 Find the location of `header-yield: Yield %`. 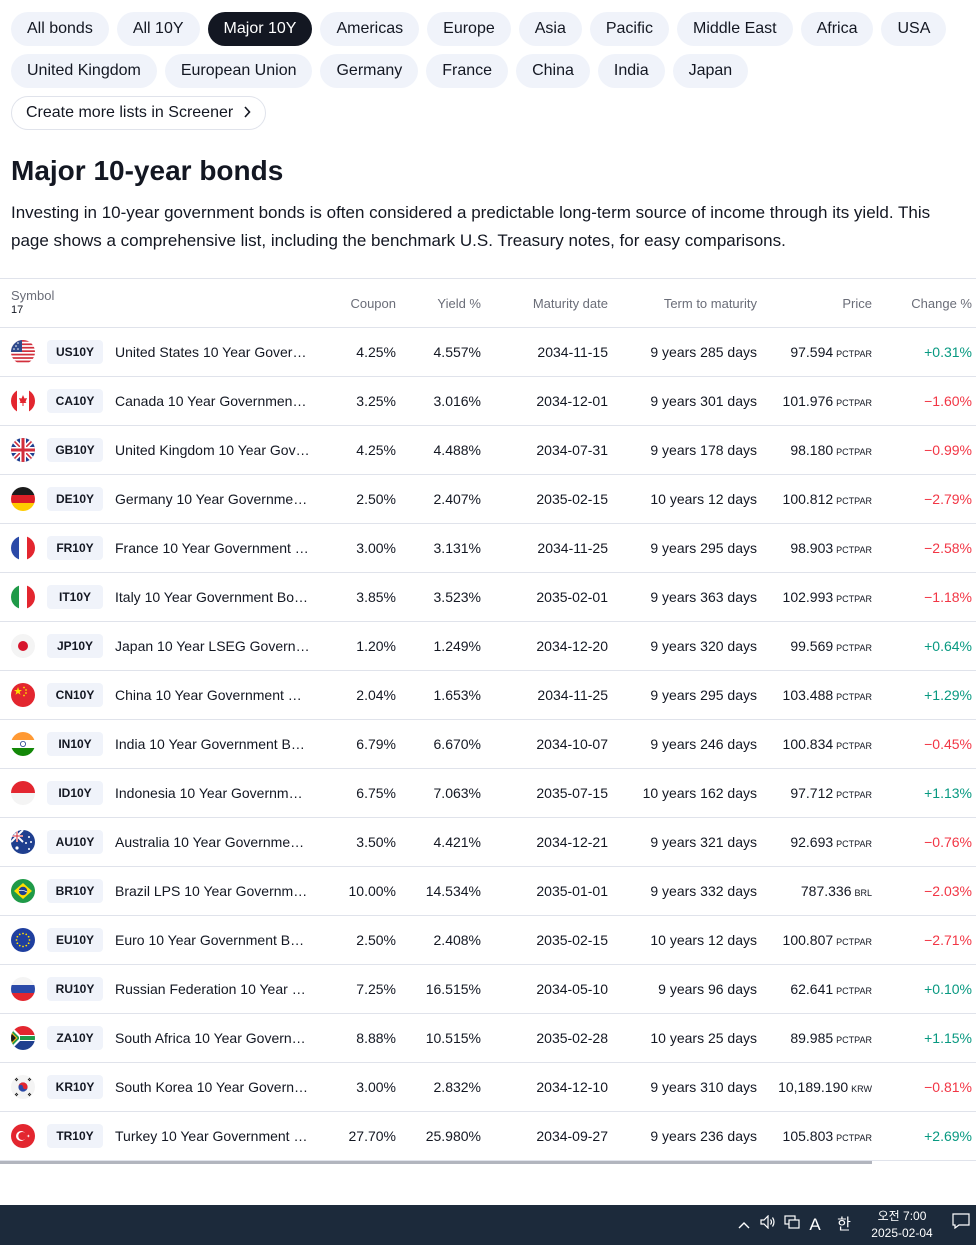

header-yield: Yield % is located at coordinates (459, 303).